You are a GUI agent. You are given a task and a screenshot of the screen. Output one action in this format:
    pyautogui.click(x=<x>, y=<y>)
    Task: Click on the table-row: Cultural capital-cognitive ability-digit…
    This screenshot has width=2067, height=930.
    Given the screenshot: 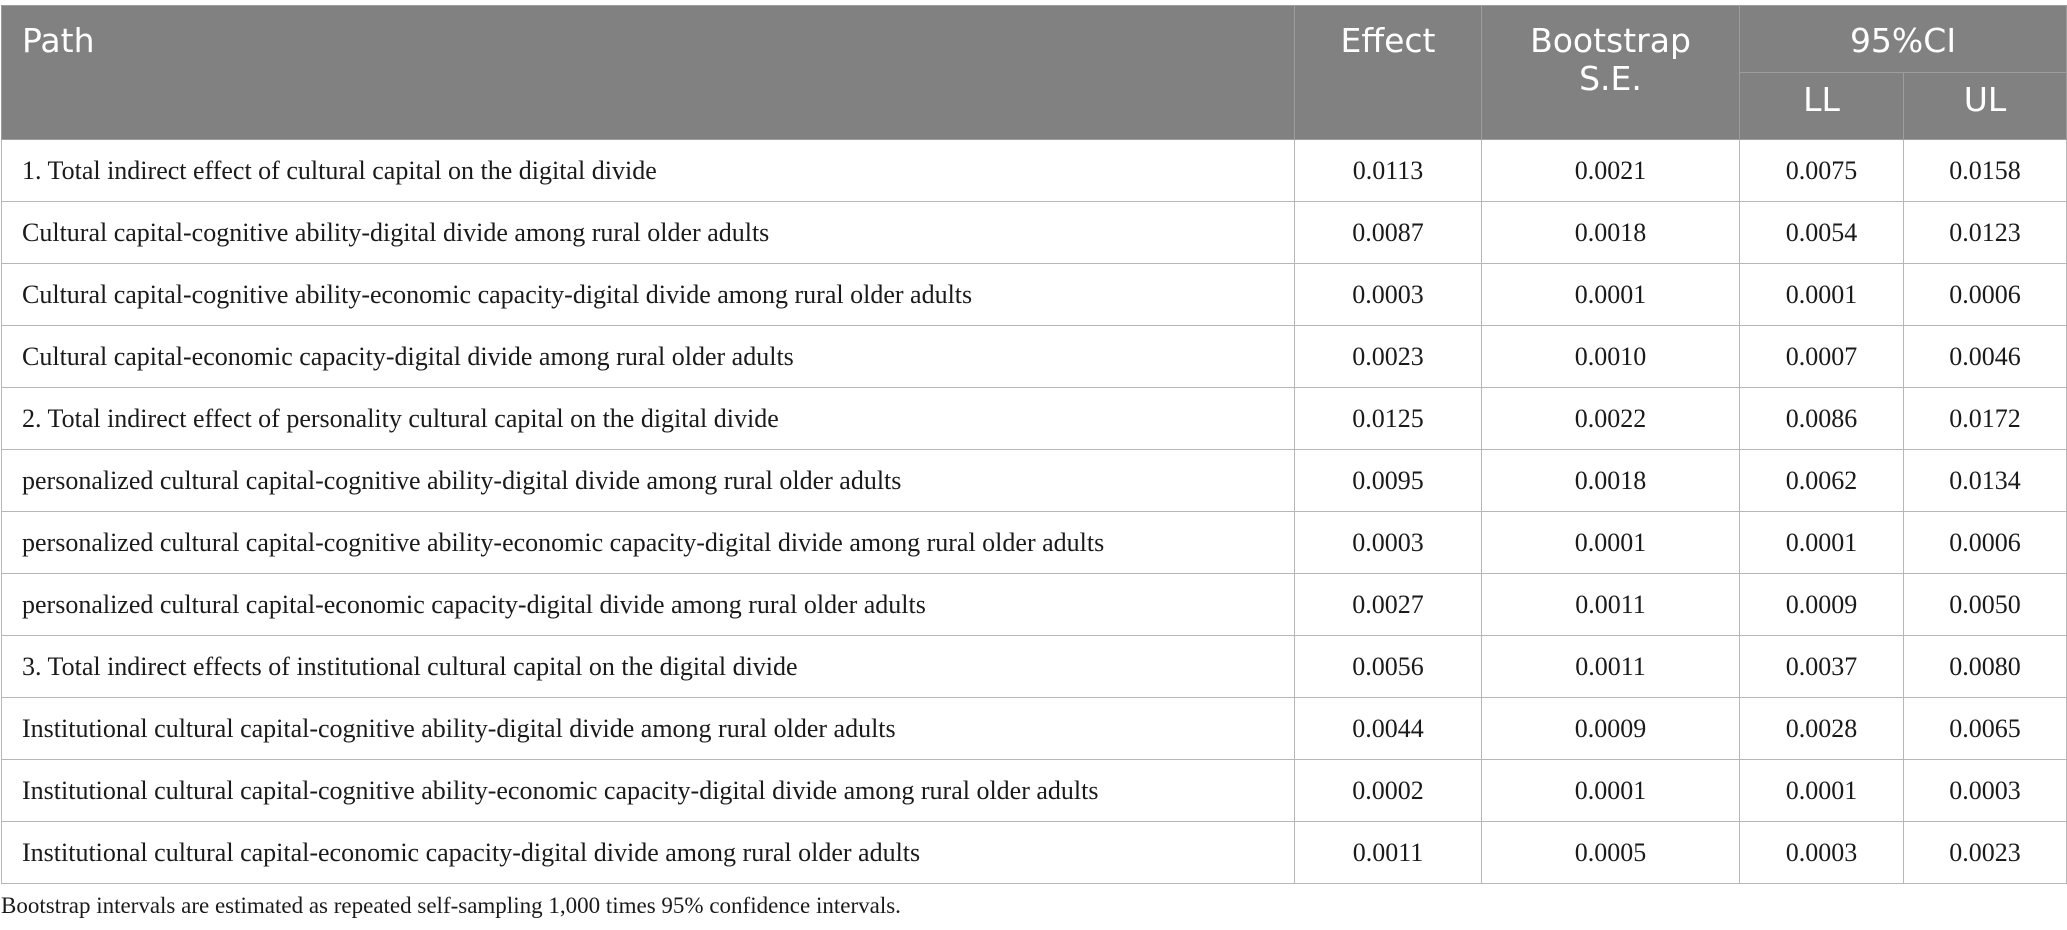 What is the action you would take?
    pyautogui.click(x=1034, y=232)
    